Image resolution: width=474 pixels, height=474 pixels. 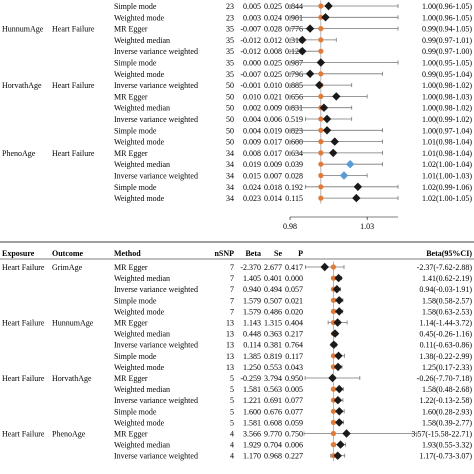 I want to click on se-value: 0.019, so click(x=273, y=130).